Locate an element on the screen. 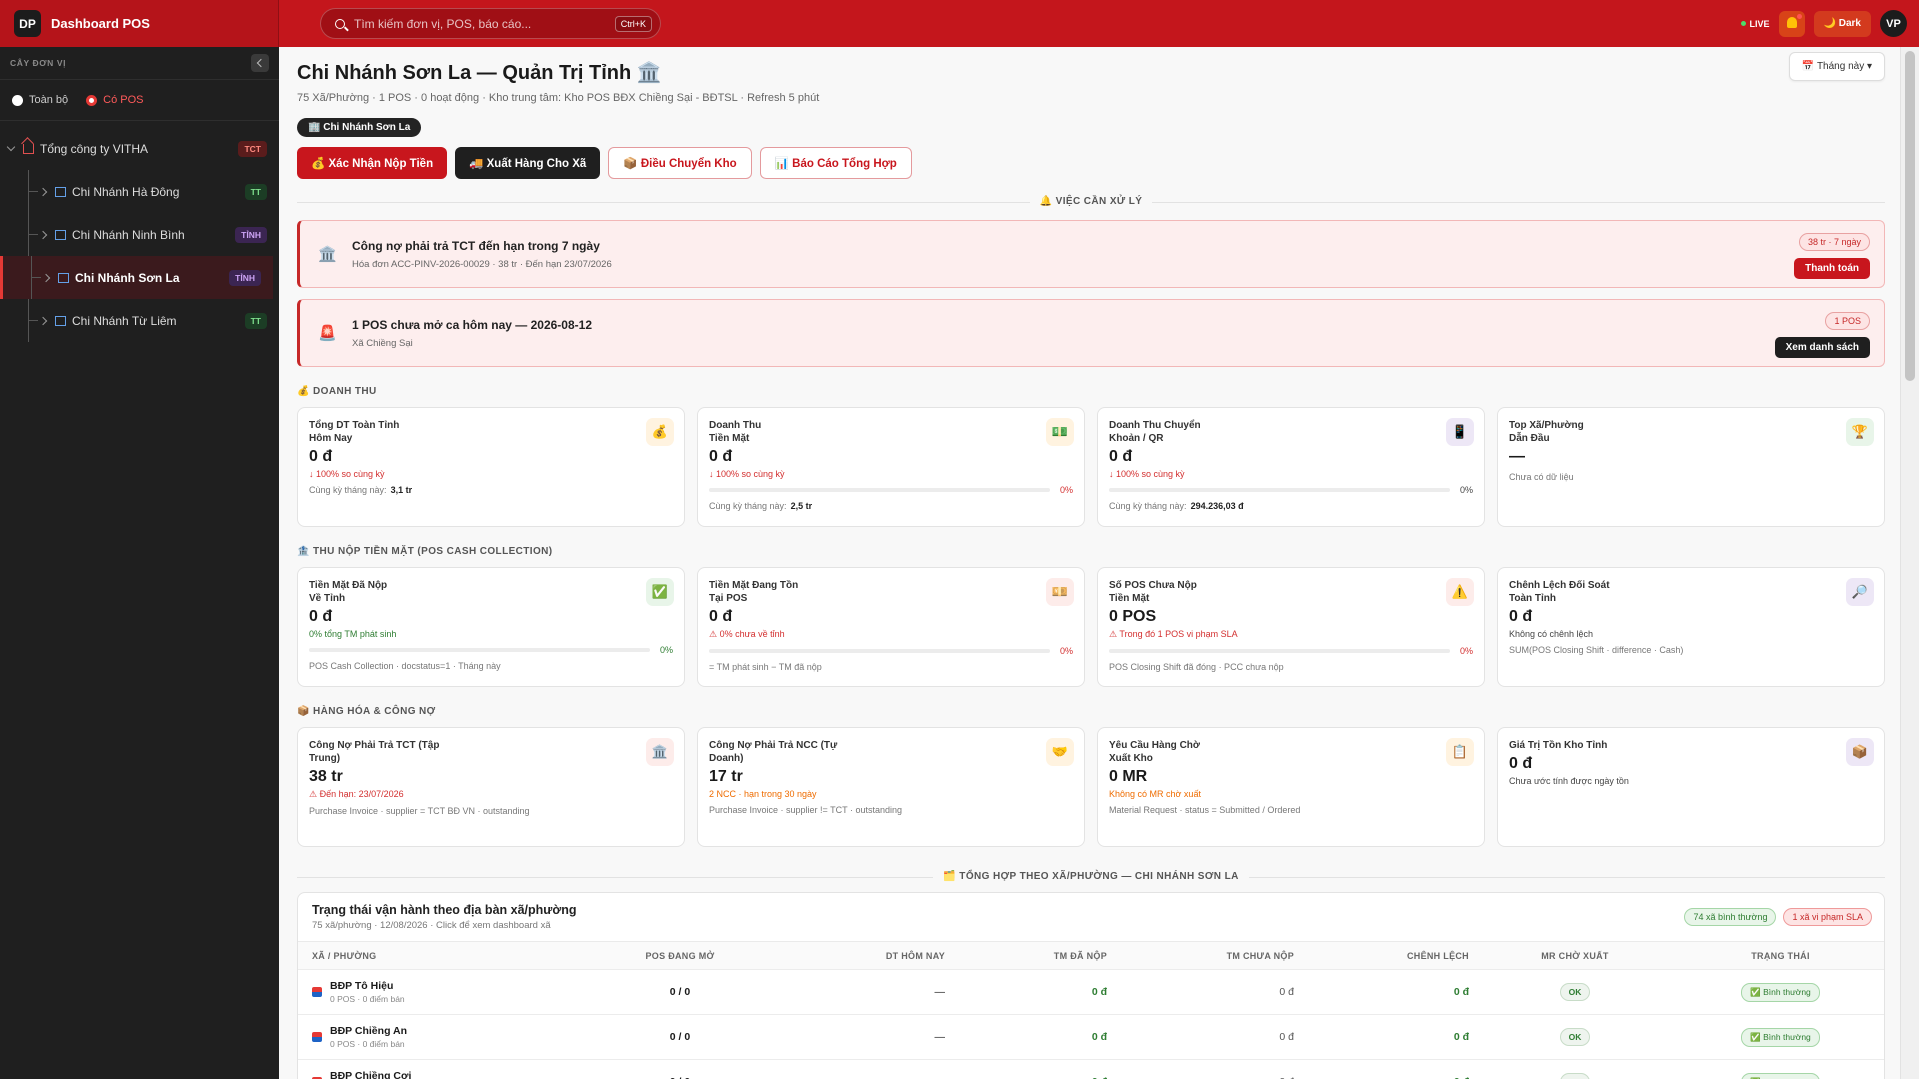  shortcut-hint: Ctrl+K is located at coordinates (633, 23).